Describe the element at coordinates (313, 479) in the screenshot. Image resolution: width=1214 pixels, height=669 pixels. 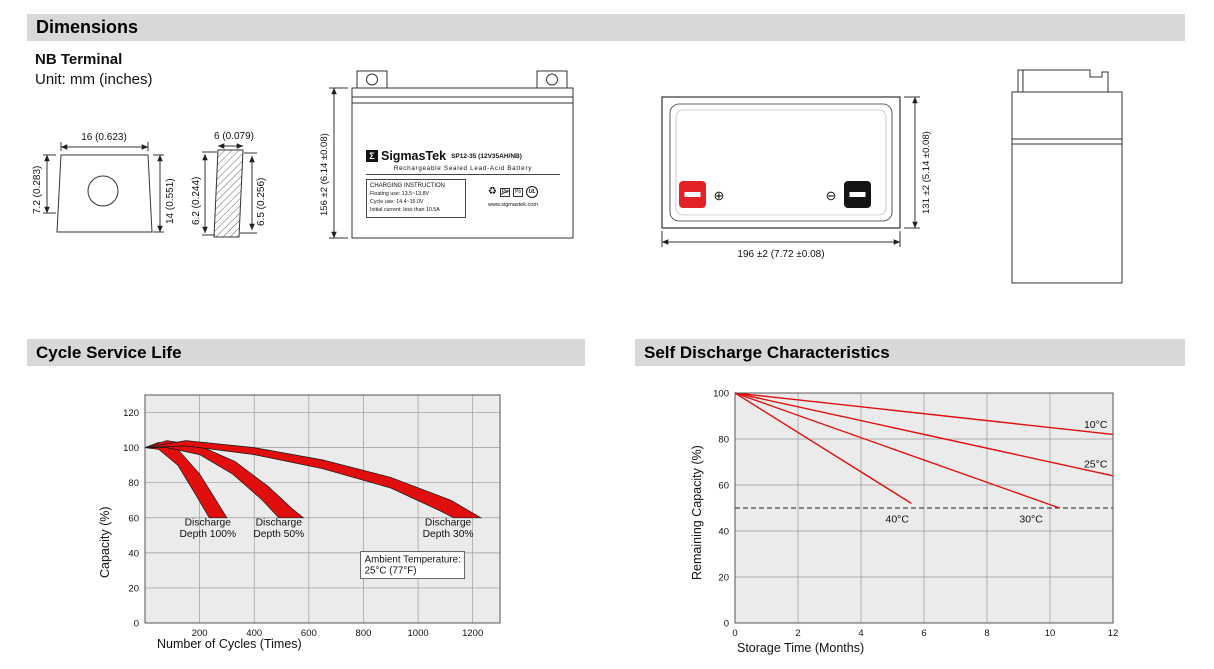
I see `discharge-depth-band` at that location.